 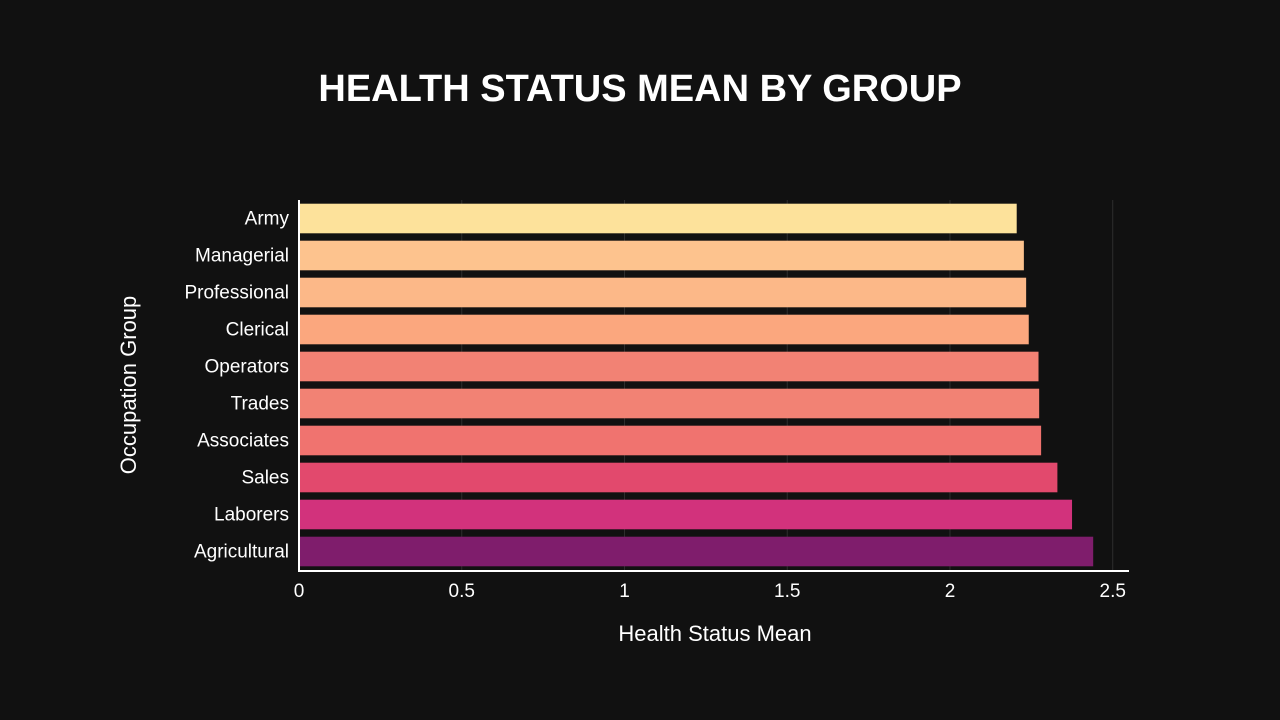 I want to click on bar-managerial, so click(x=662, y=255).